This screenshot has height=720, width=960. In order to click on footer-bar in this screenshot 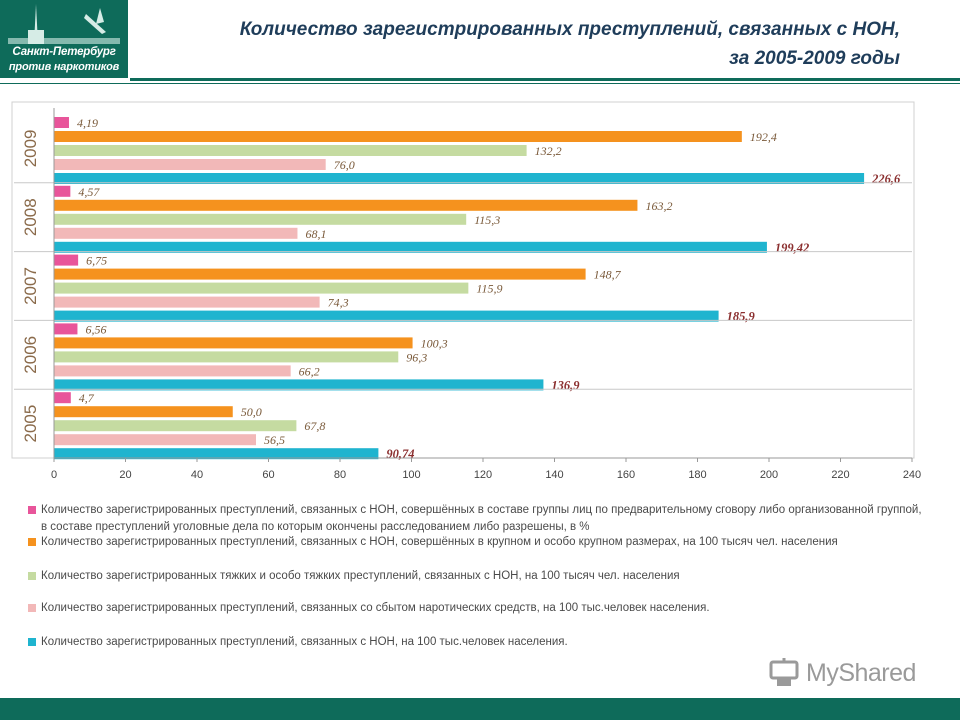, I will do `click(480, 709)`.